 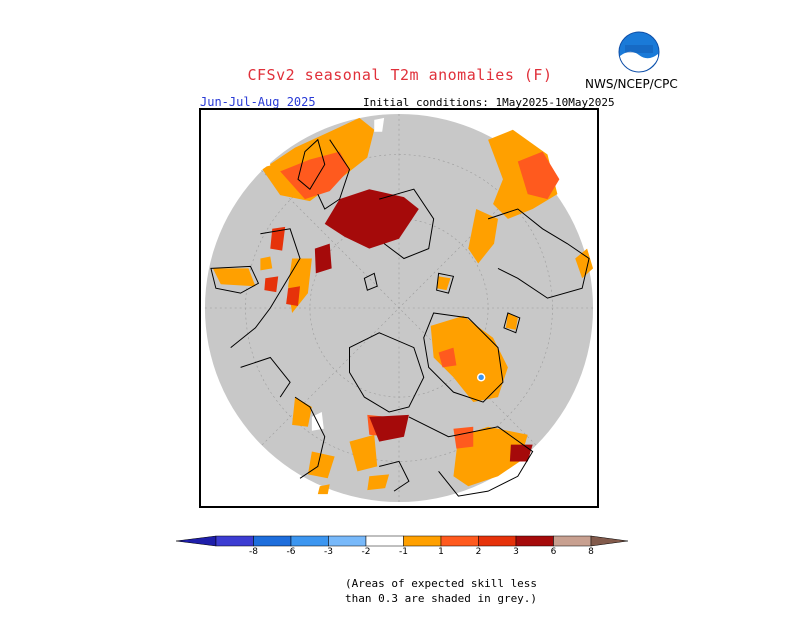 What do you see at coordinates (609, 541) in the screenshot?
I see `colorbar-arrow-high` at bounding box center [609, 541].